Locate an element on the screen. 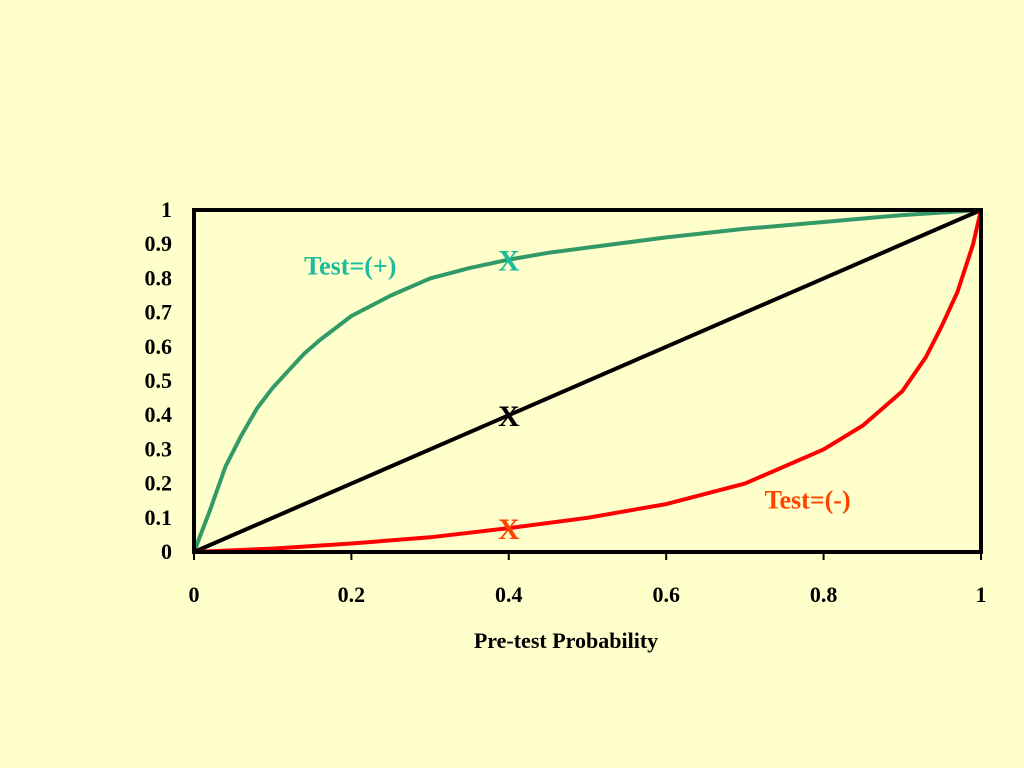  y-tick-label: 0.5 is located at coordinates (159, 380).